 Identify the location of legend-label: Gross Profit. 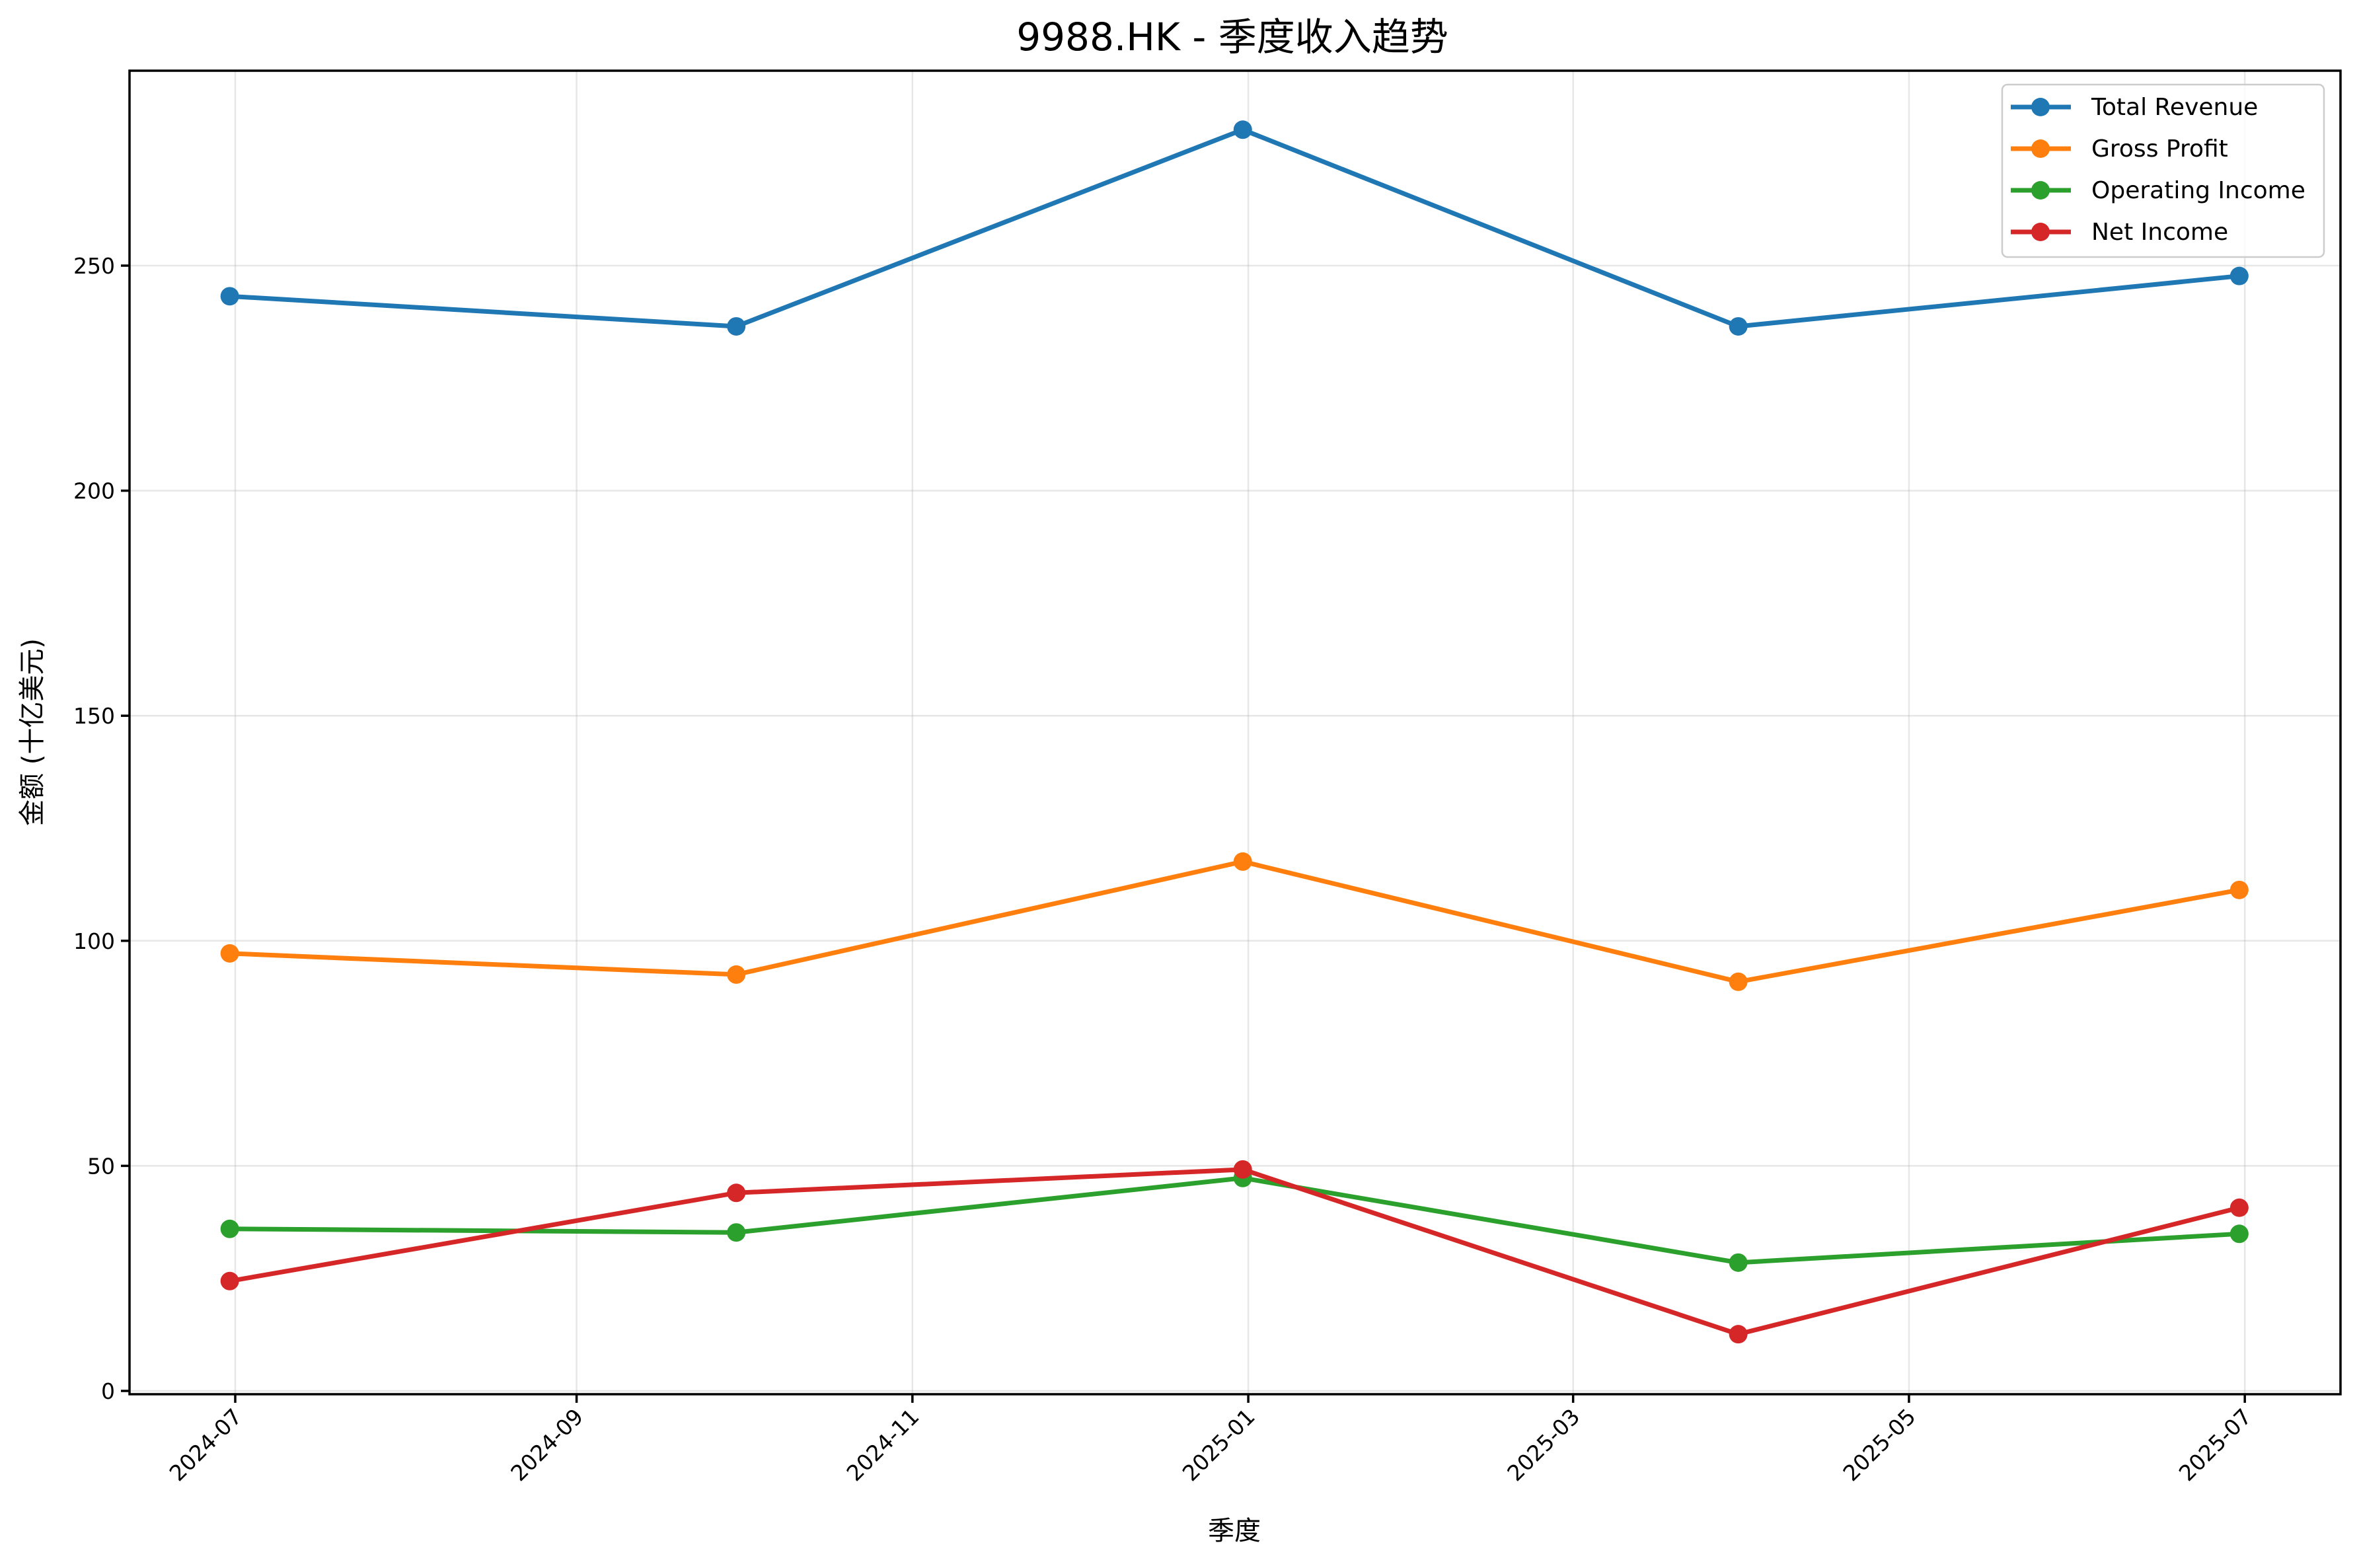
(2159, 149).